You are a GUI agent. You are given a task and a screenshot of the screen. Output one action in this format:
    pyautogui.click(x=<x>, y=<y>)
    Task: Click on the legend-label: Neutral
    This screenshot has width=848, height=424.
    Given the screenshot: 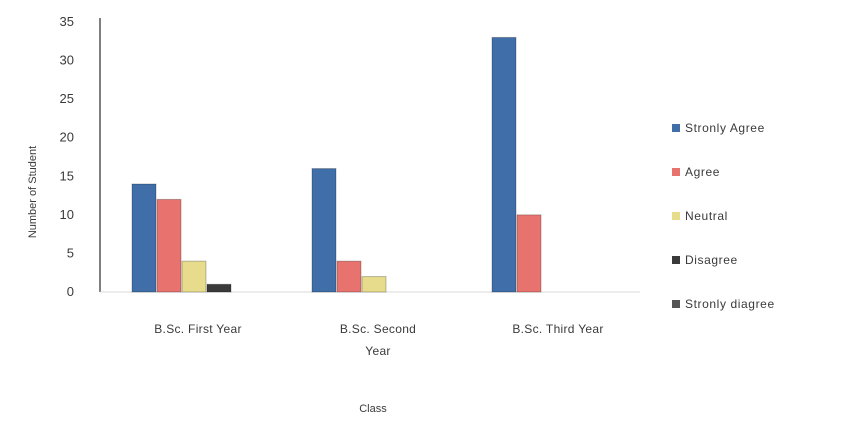 What is the action you would take?
    pyautogui.click(x=706, y=216)
    